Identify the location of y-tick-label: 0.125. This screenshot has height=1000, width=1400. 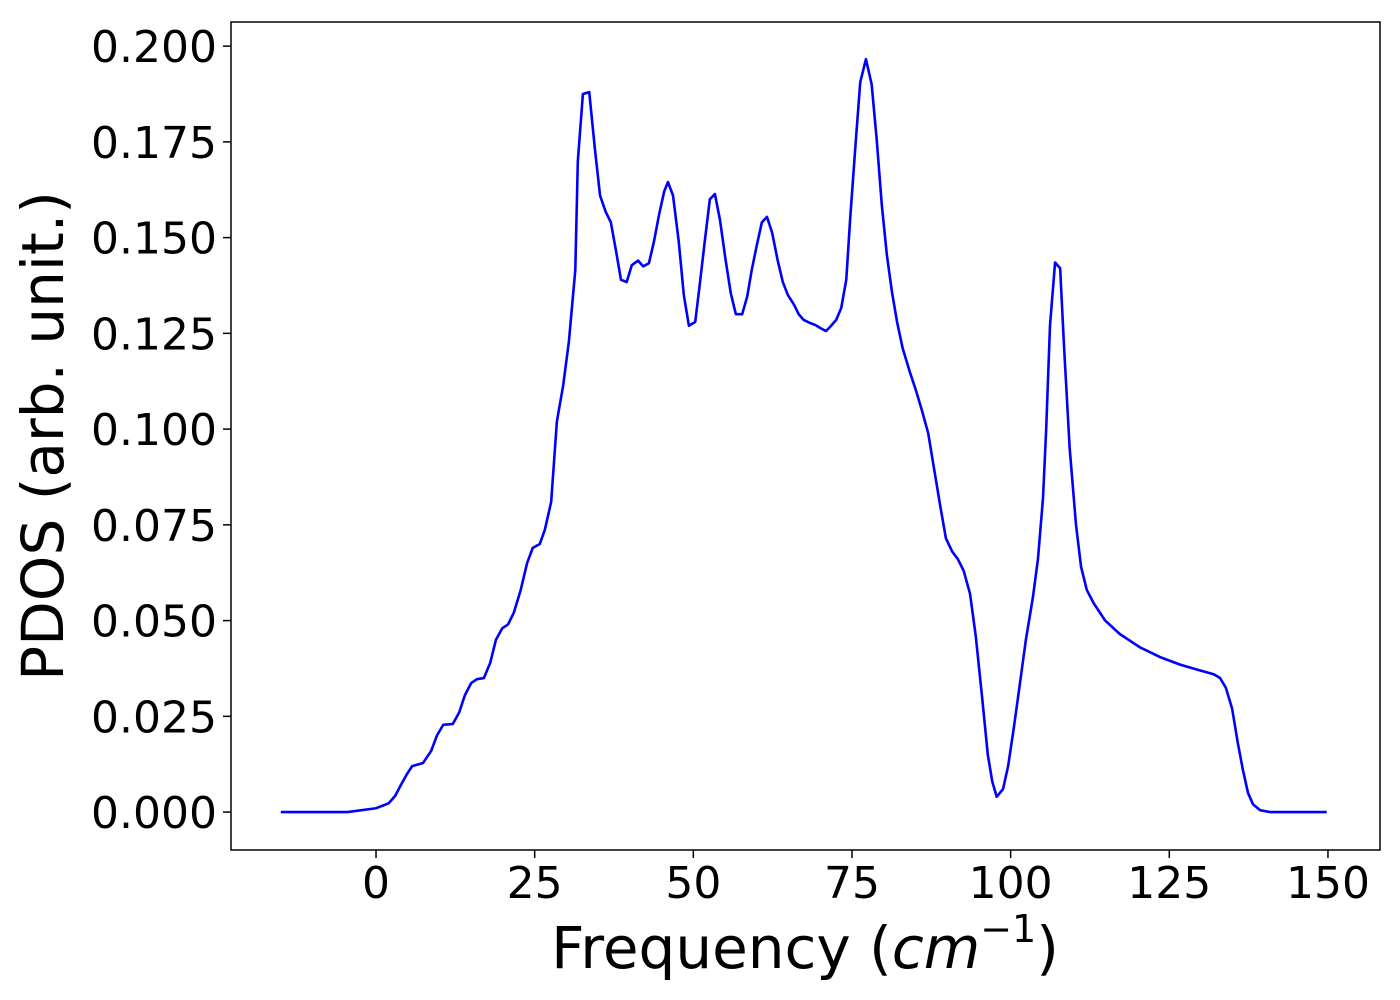
(154, 334).